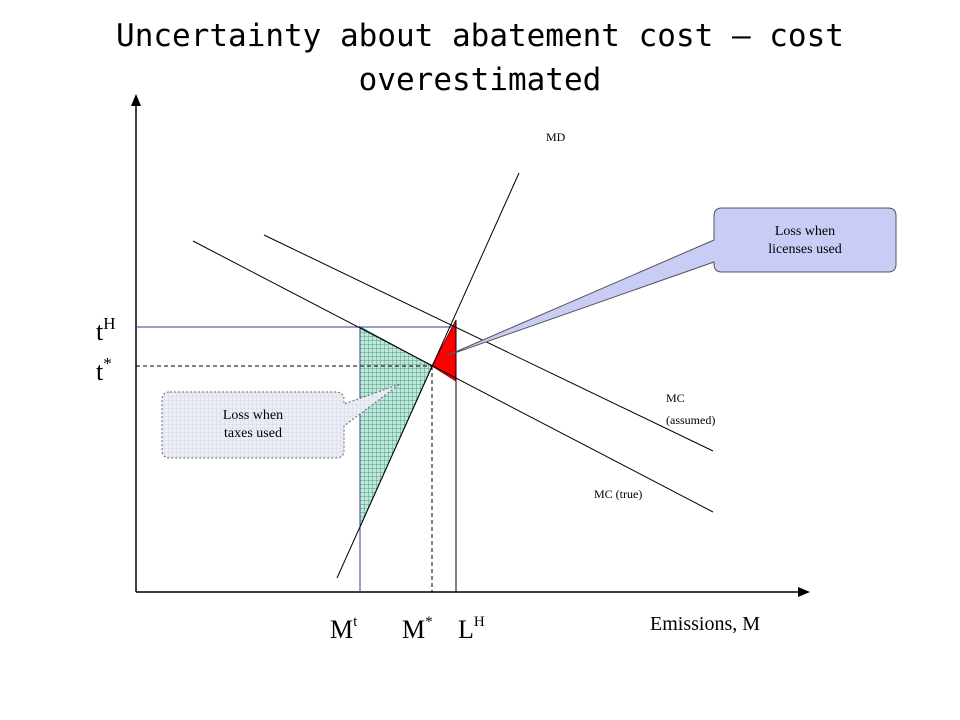 This screenshot has width=960, height=720. What do you see at coordinates (106, 330) in the screenshot?
I see `t-high-label: tH` at bounding box center [106, 330].